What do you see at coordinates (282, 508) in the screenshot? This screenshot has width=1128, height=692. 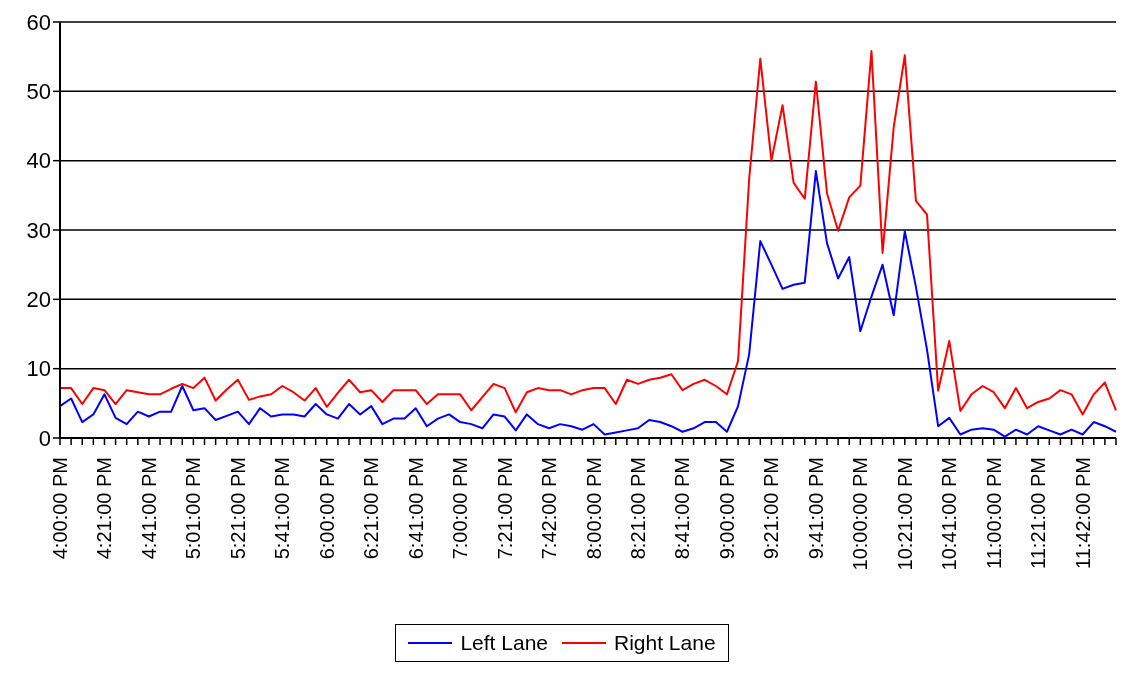 I see `x-tick-label: 5:41:00 PM` at bounding box center [282, 508].